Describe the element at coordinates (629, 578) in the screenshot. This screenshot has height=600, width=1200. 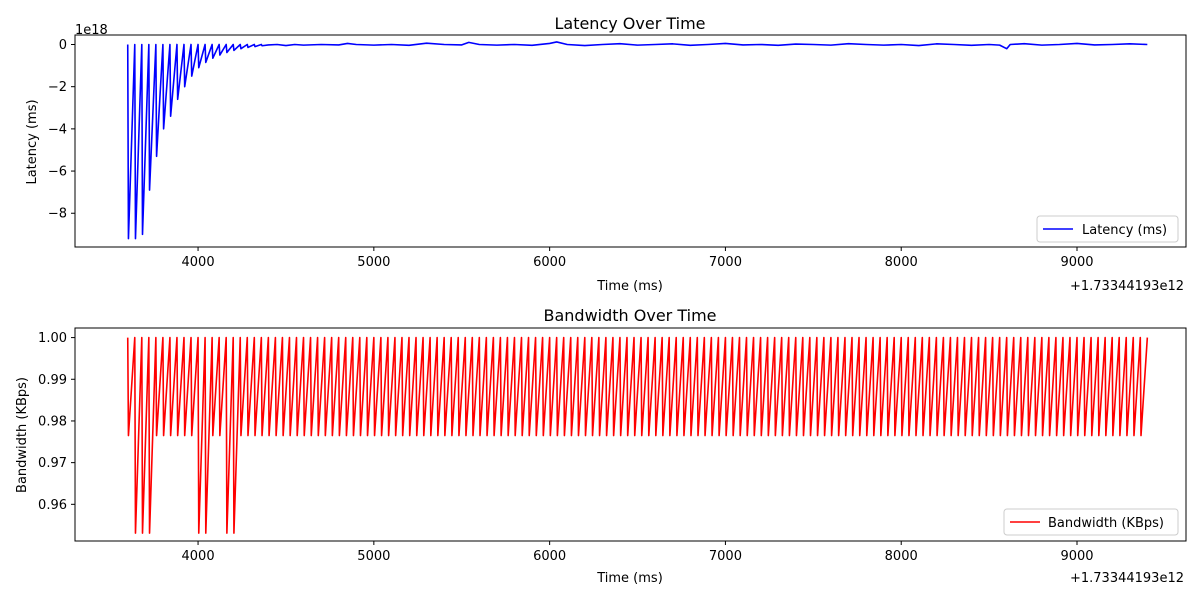
I see `bandwidth-x-axis-label: Time (ms)` at that location.